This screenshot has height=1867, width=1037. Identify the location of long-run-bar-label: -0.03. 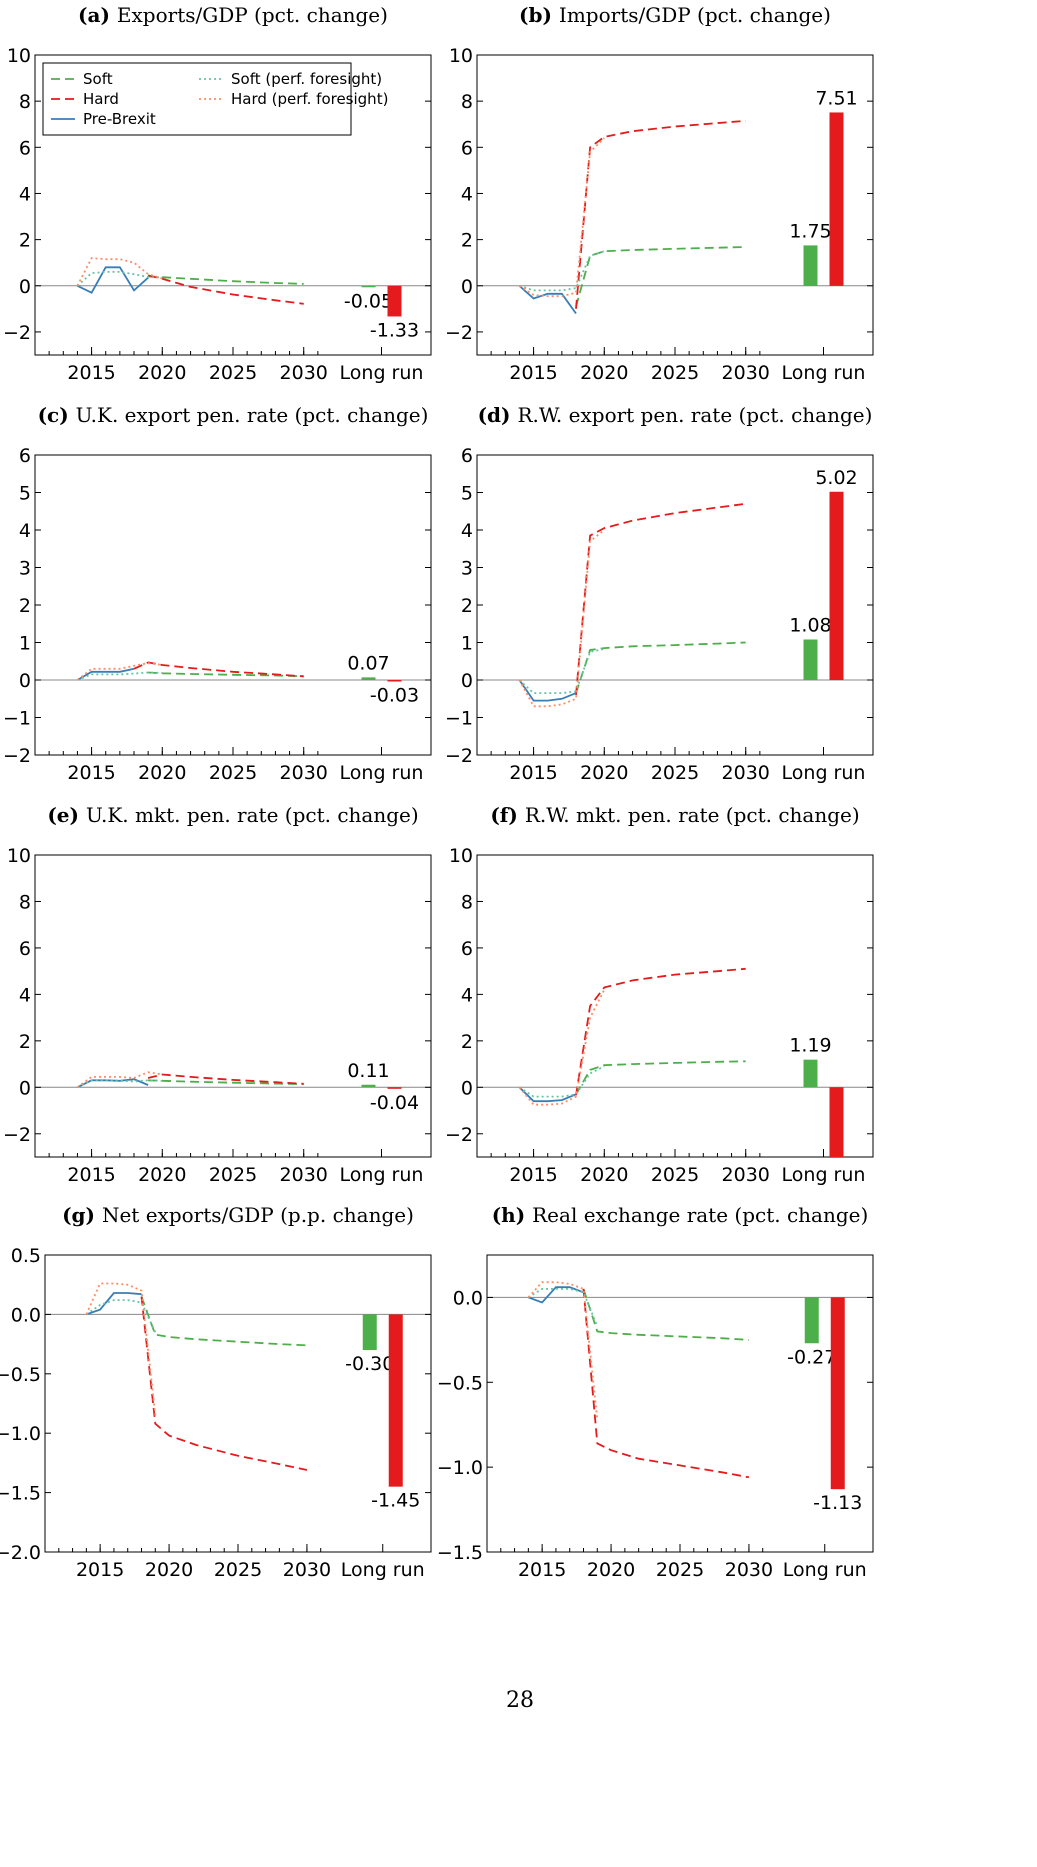
(394, 696).